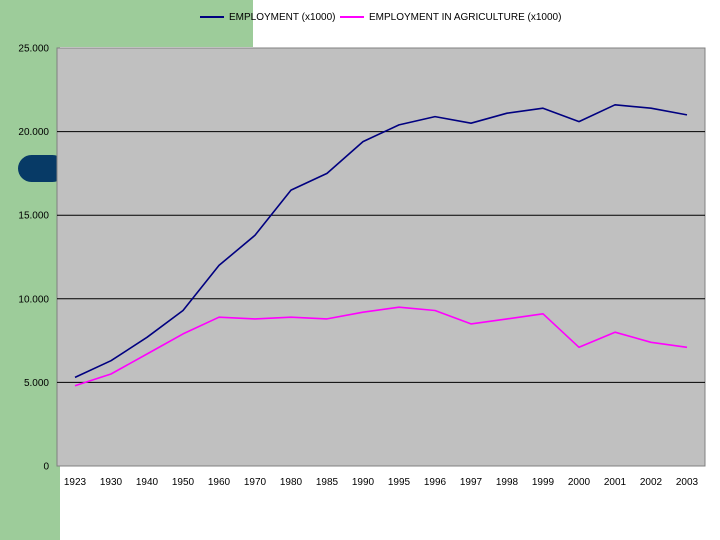 This screenshot has width=720, height=540. What do you see at coordinates (543, 482) in the screenshot?
I see `x-tick-label: 1999` at bounding box center [543, 482].